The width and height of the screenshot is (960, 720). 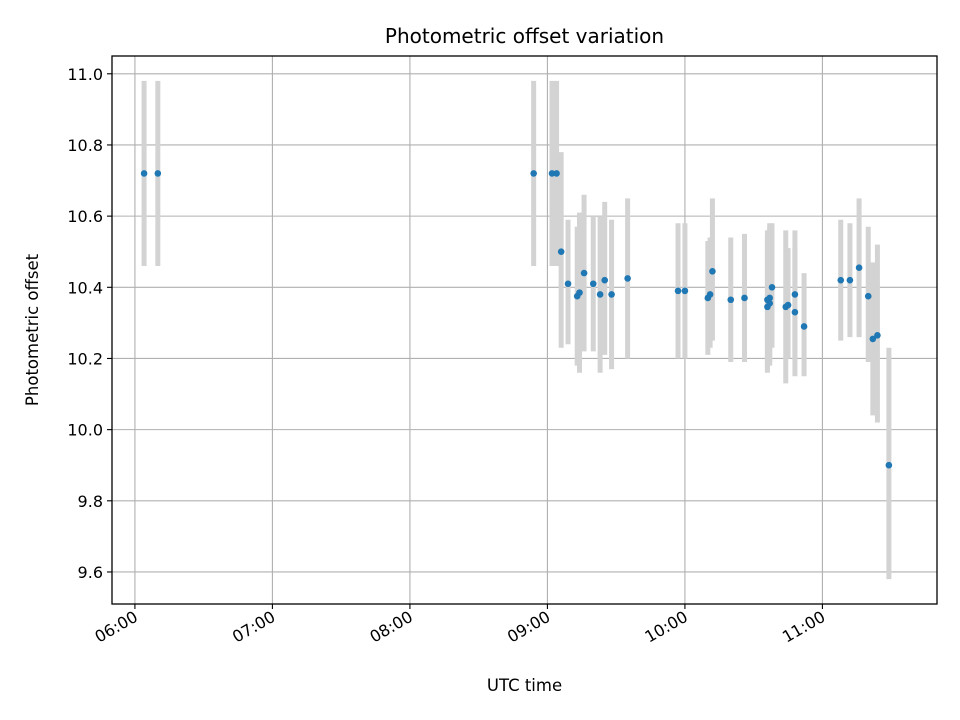 I want to click on y-tick-label: 9.8, so click(x=90, y=501).